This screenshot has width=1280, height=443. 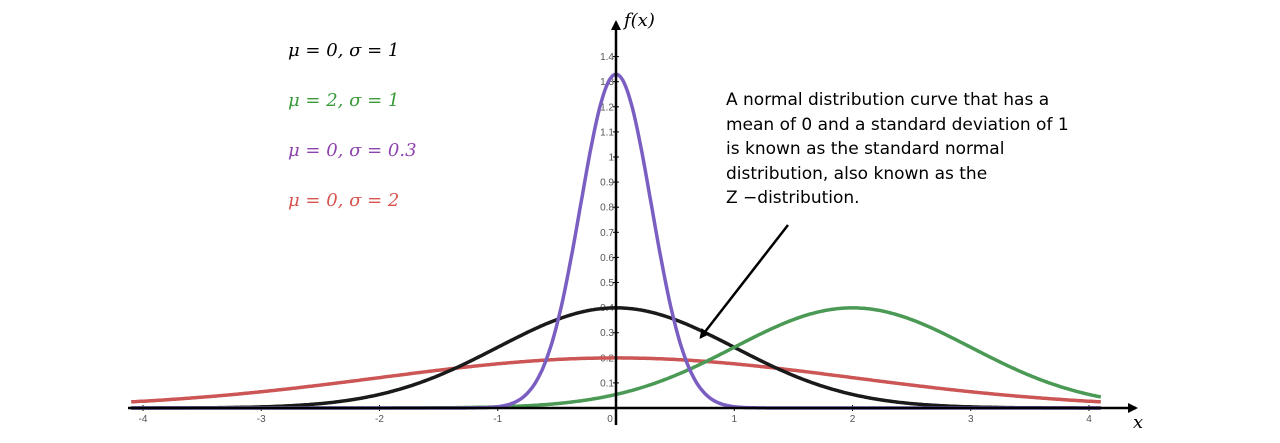 I want to click on annotation-line-2: mean of 0 and a standard deviation of 1, so click(x=897, y=124).